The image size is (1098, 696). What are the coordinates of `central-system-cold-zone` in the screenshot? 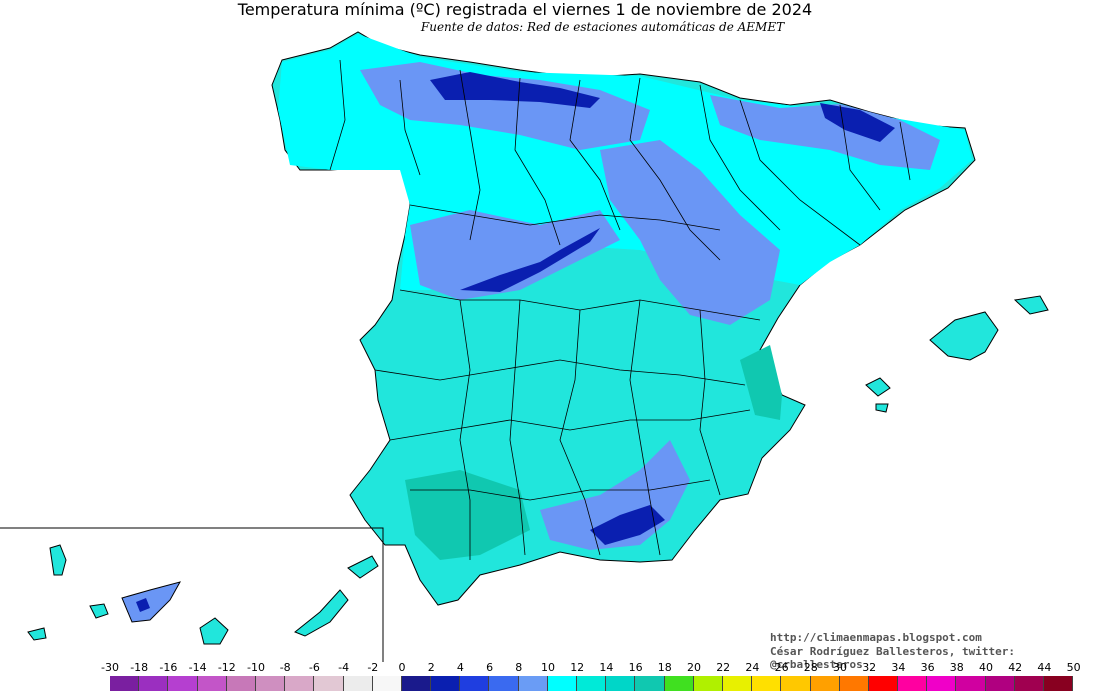 It's located at (515, 255).